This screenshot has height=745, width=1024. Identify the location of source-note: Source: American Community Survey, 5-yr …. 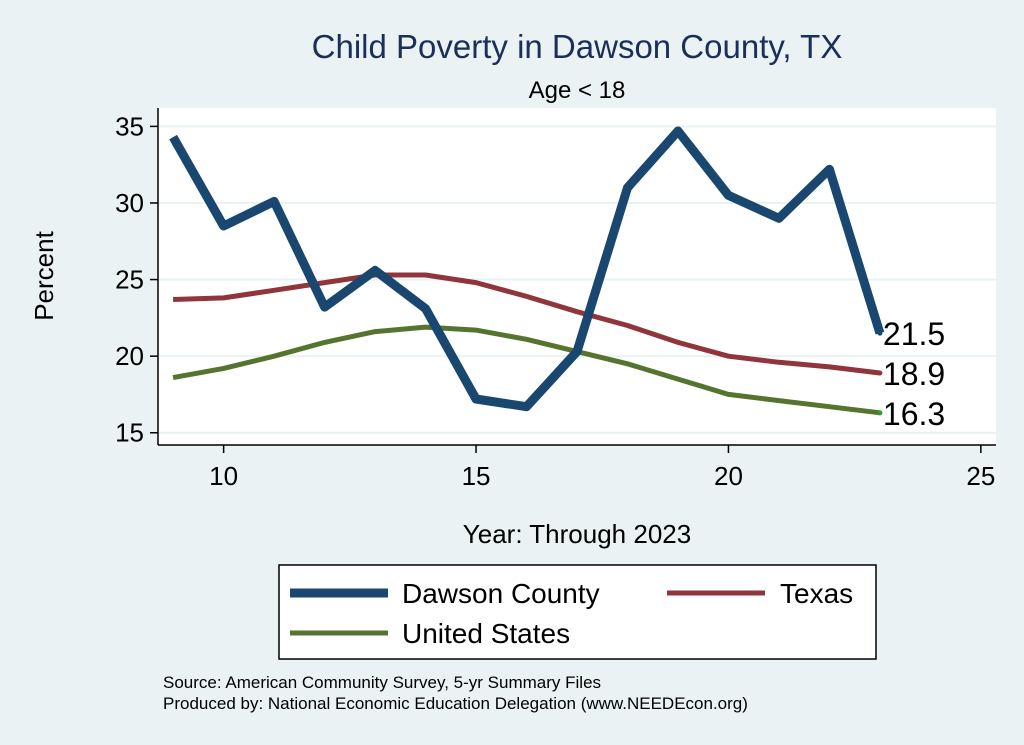
(382, 682).